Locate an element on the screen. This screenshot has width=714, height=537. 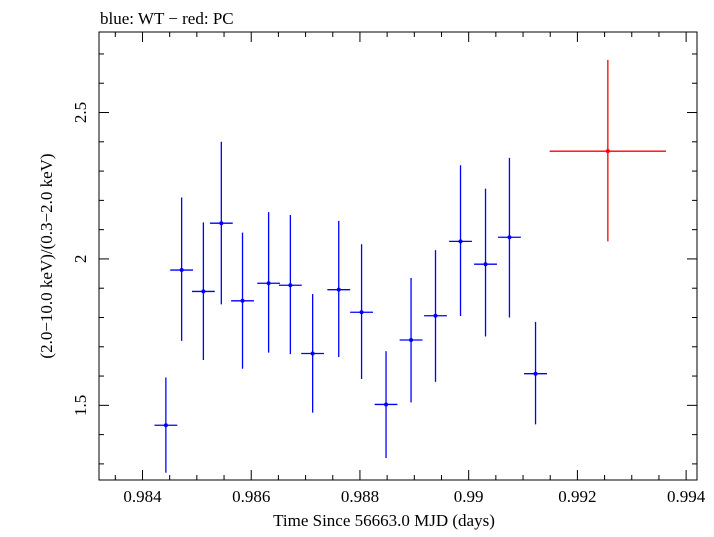
y-tick-label: 2 is located at coordinates (80, 259).